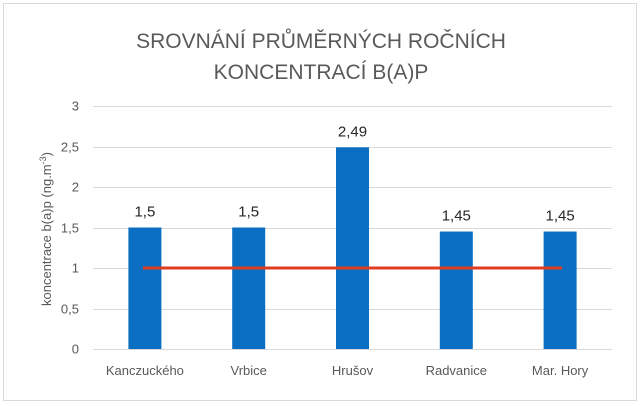 Image resolution: width=642 pixels, height=406 pixels. What do you see at coordinates (353, 370) in the screenshot?
I see `x-tick-label: Hrušov` at bounding box center [353, 370].